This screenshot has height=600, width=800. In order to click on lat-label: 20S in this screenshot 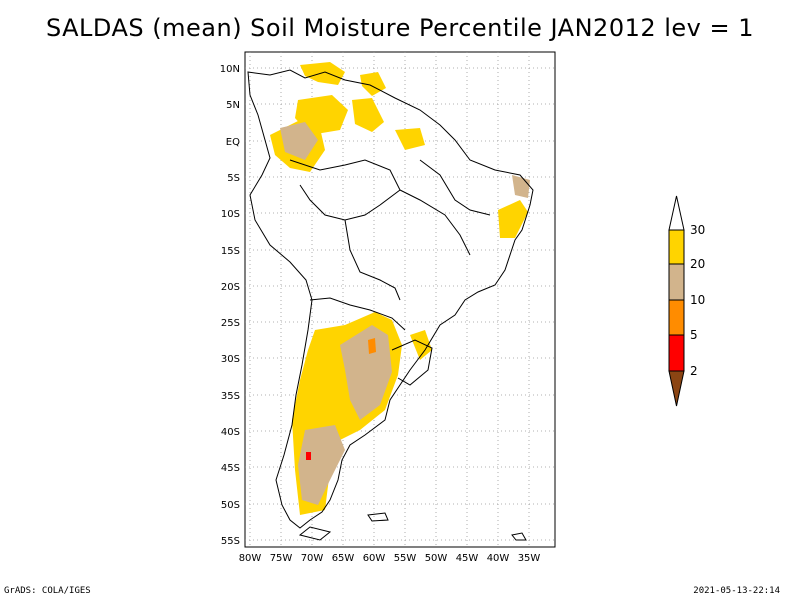, I will do `click(230, 287)`.